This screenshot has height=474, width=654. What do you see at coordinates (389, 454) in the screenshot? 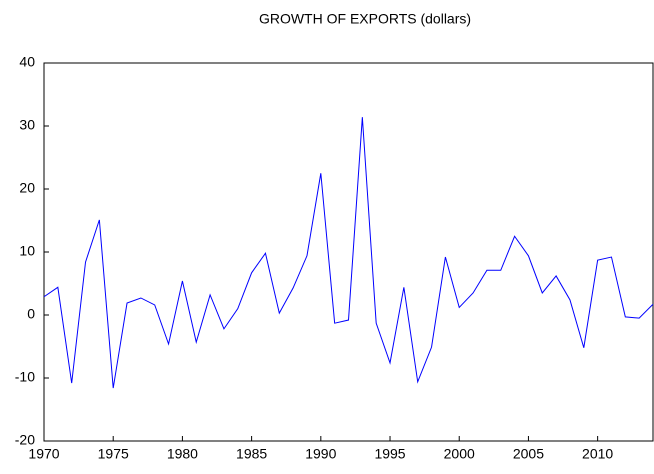
I see `x-tick-label: 1995` at bounding box center [389, 454].